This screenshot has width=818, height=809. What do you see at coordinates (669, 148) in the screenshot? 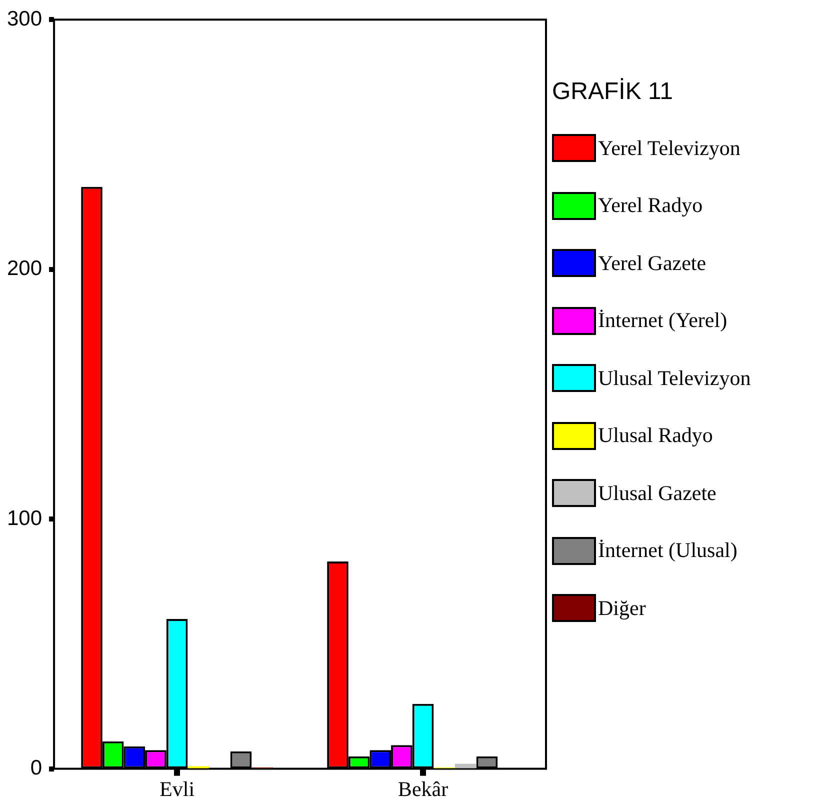
I see `legend-label: Yerel Televizyon` at bounding box center [669, 148].